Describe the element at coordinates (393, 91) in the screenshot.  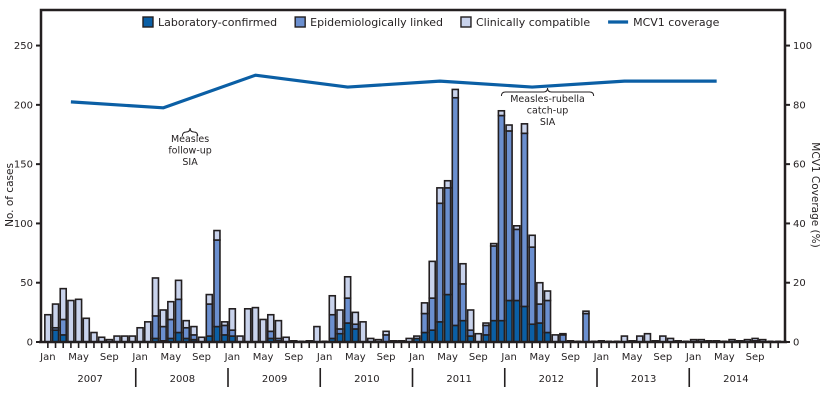
I see `coverage-line-layer` at that location.